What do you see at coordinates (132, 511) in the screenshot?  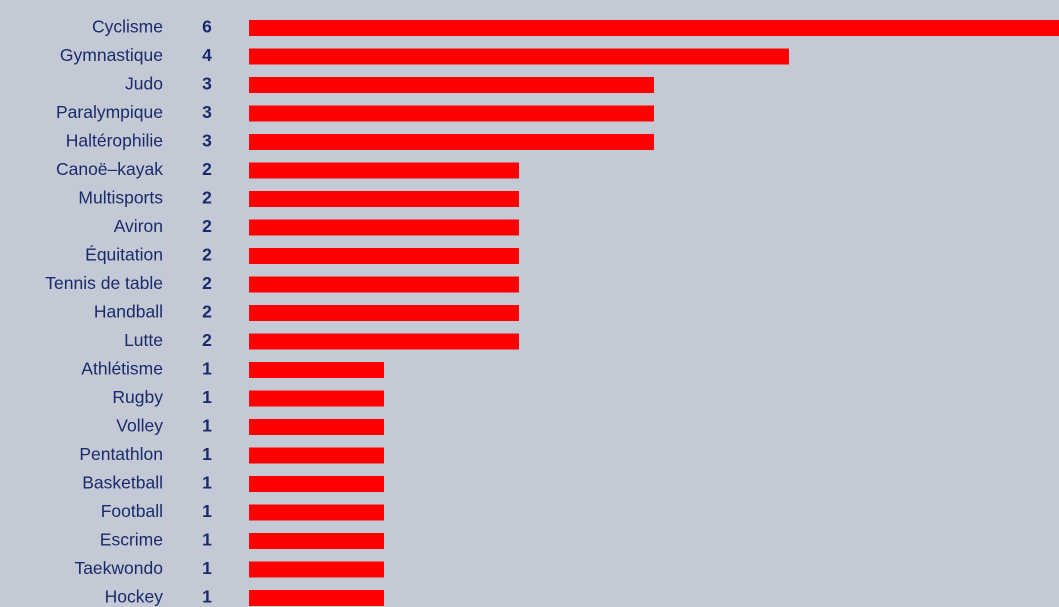 I see `category-label: Football` at bounding box center [132, 511].